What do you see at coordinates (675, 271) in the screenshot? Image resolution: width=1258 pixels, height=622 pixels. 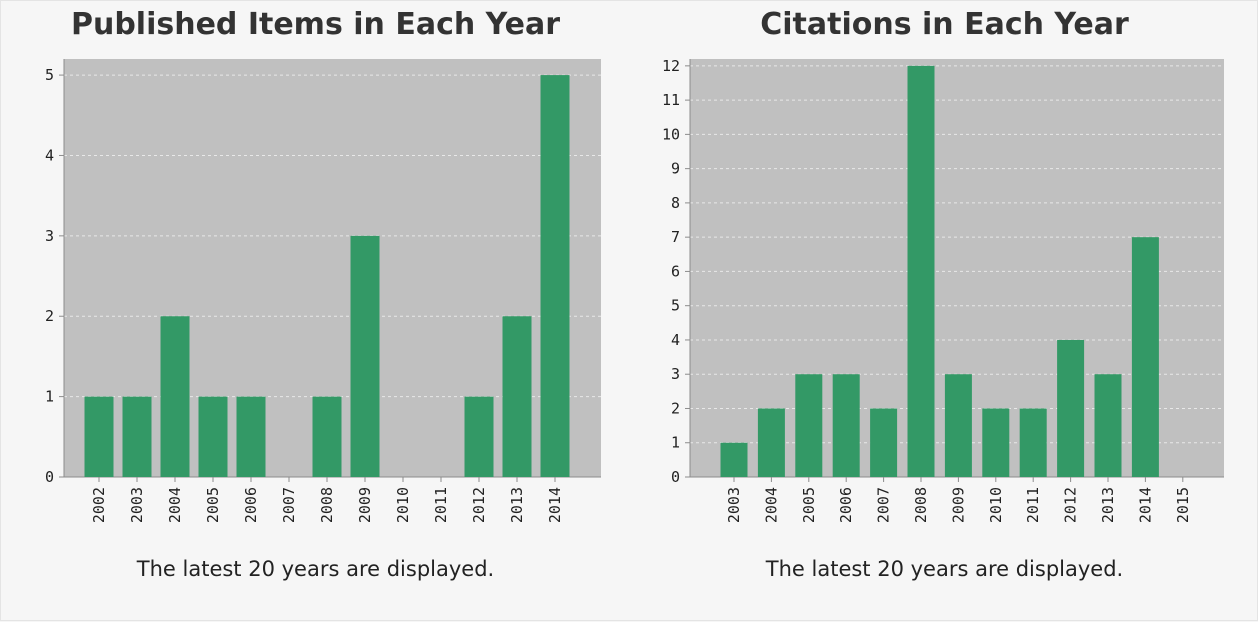 I see `y-tick-label: 6` at bounding box center [675, 271].